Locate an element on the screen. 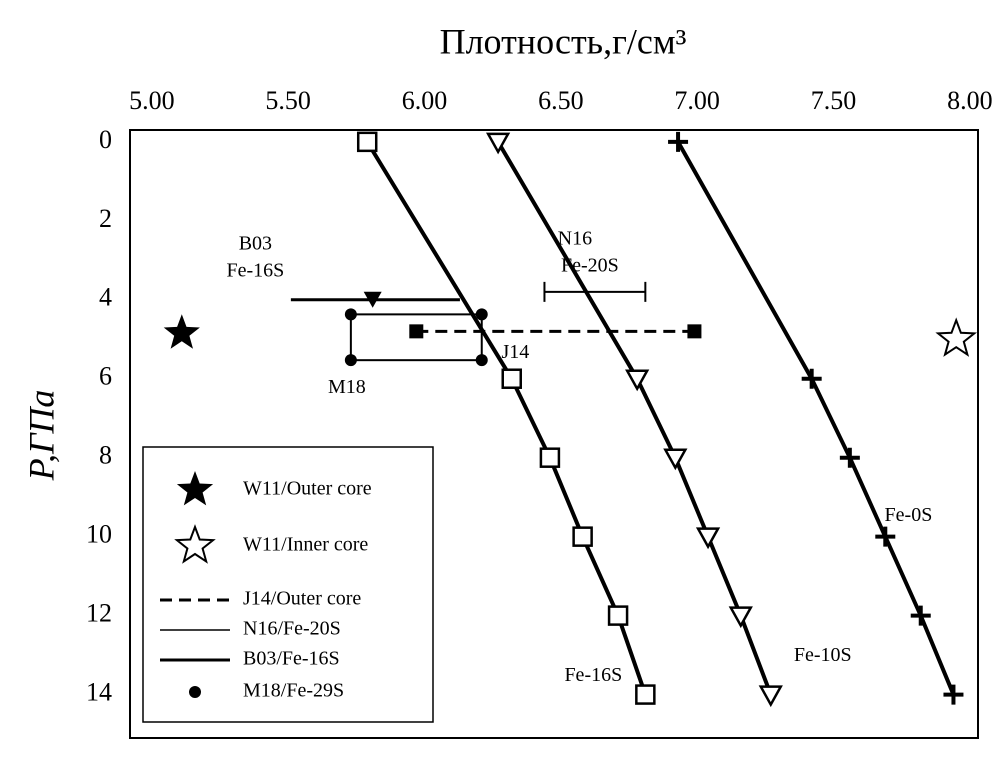  y-tick-label: 6 is located at coordinates (105, 376).